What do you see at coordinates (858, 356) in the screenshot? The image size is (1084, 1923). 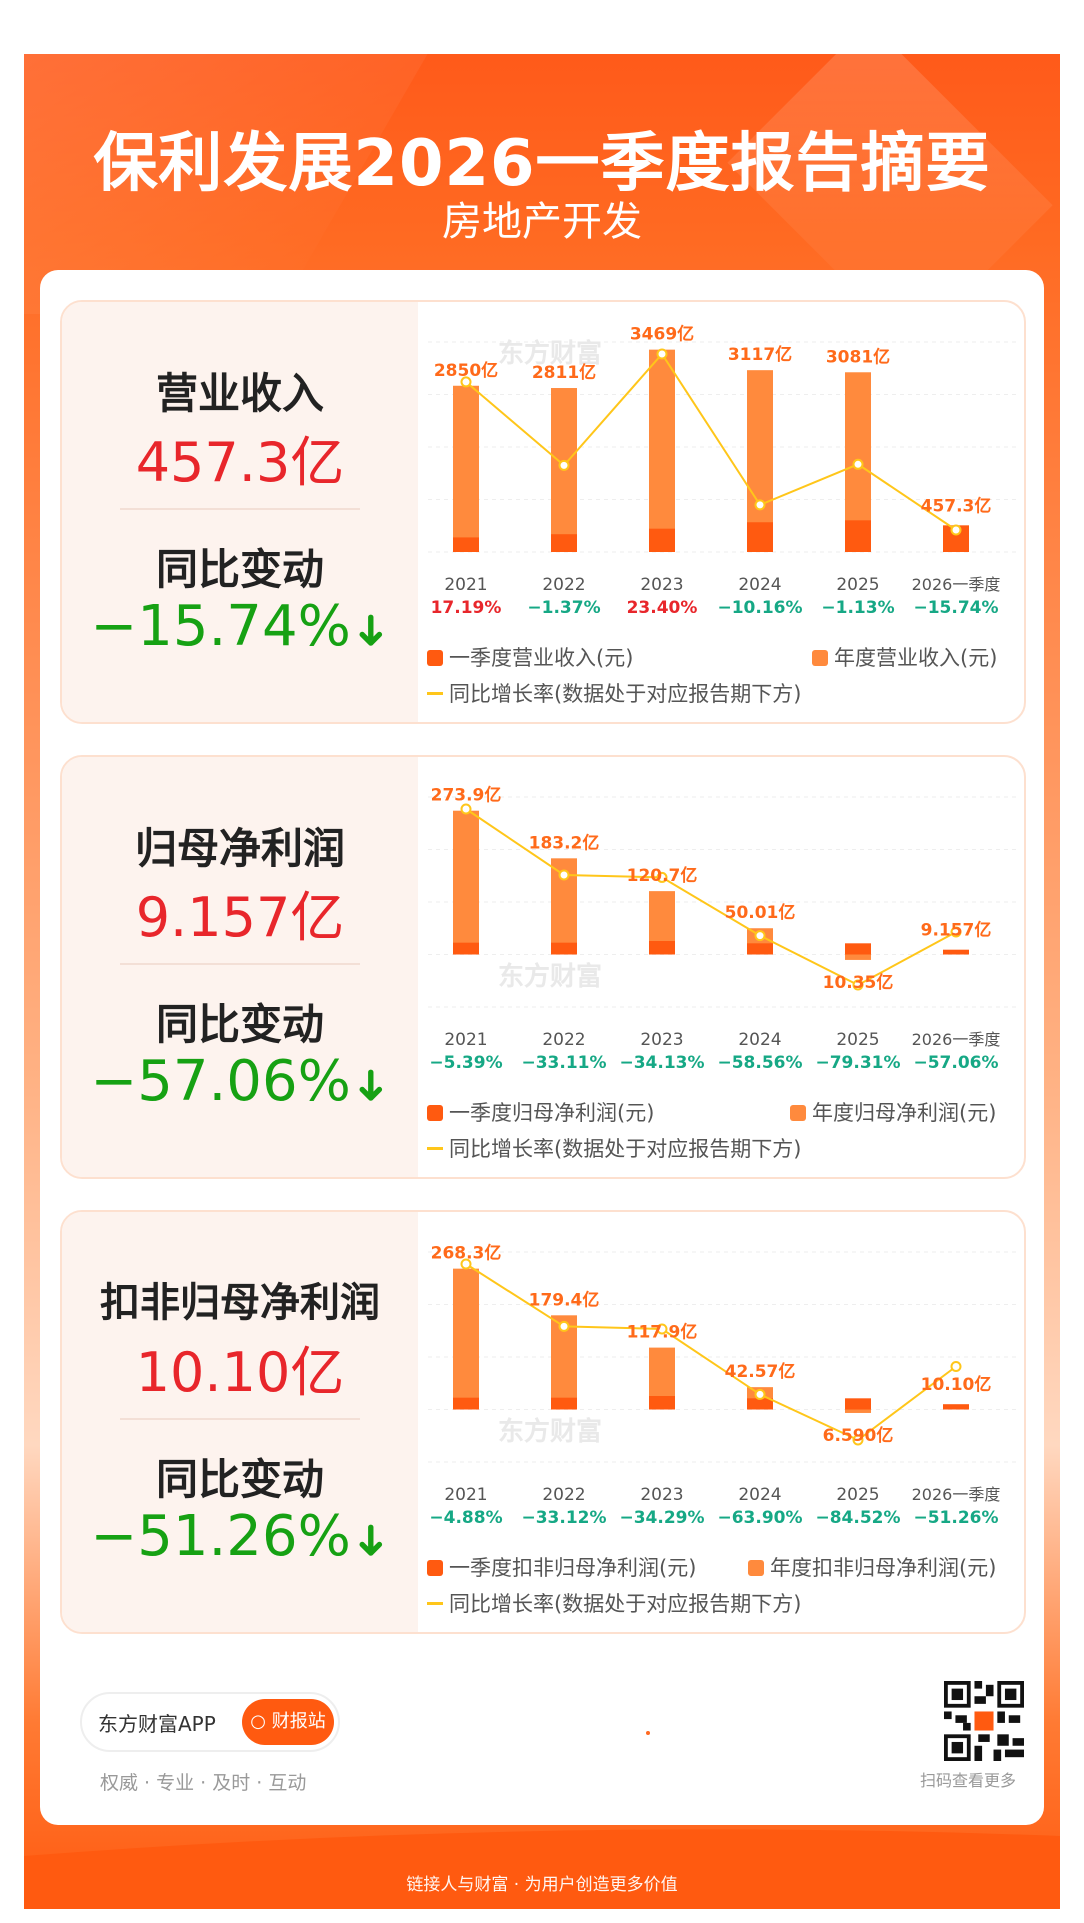 I see `bar-value-label: 3081亿` at bounding box center [858, 356].